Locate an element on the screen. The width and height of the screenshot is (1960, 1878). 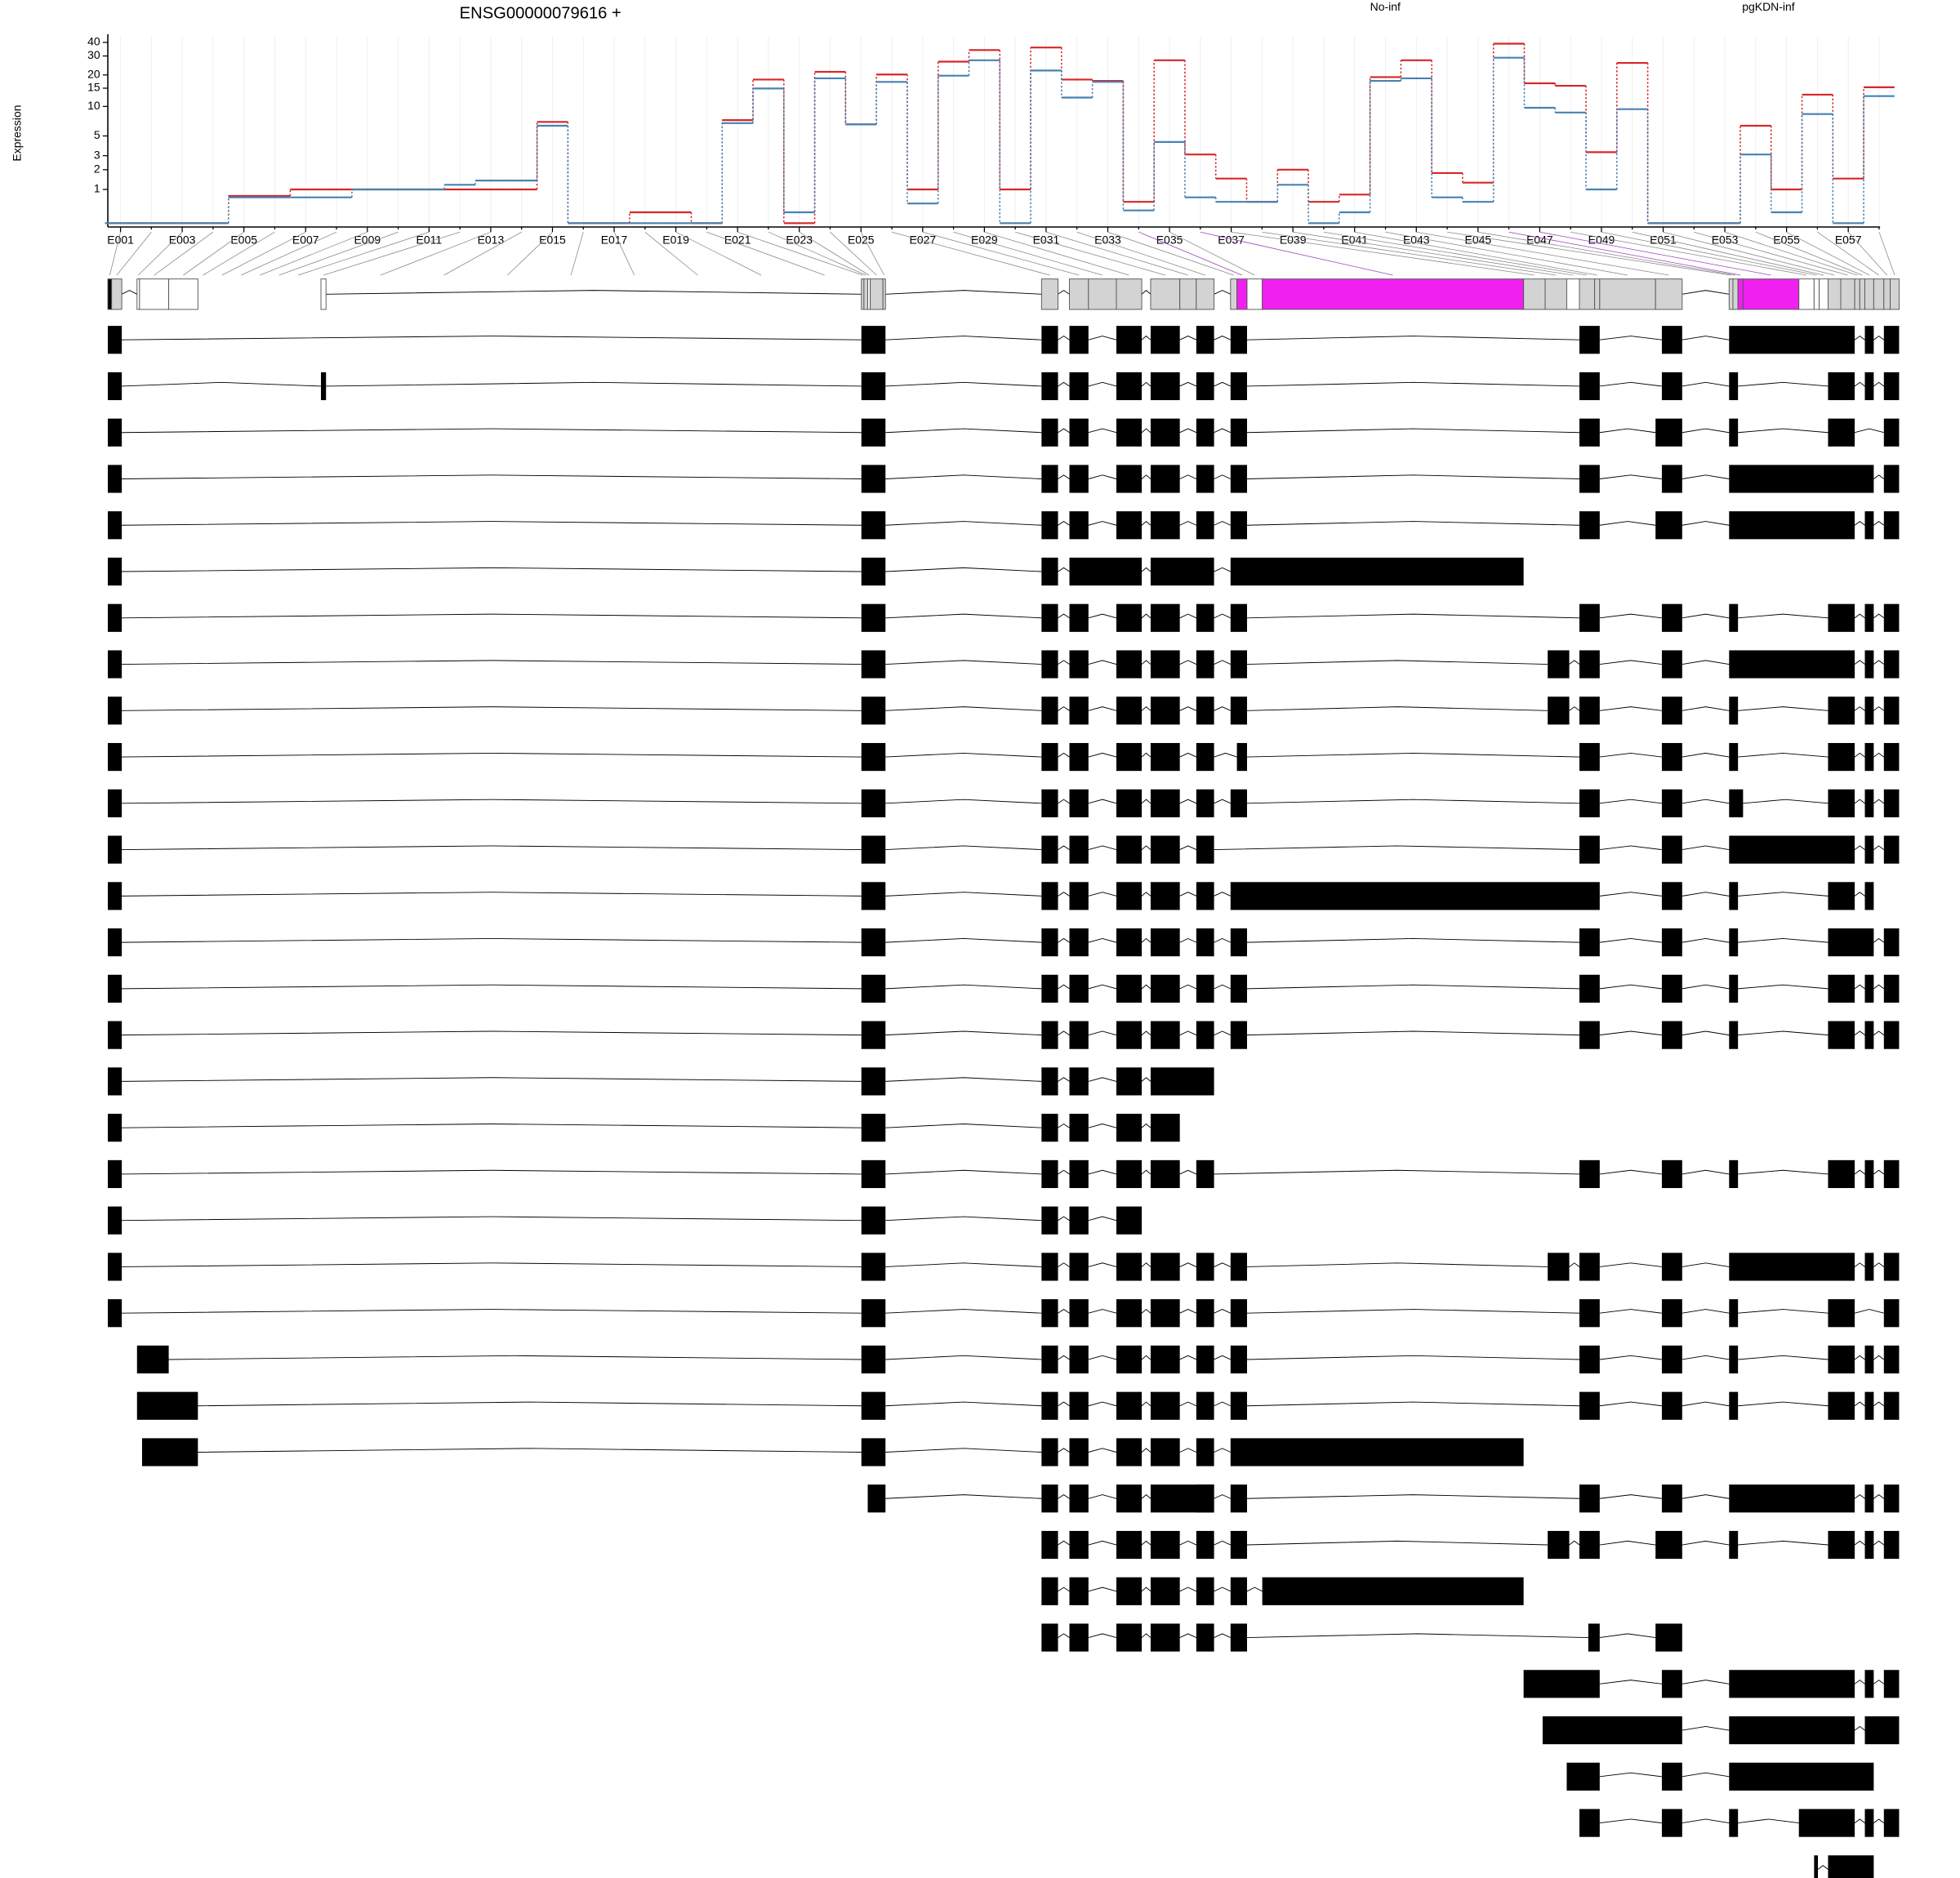
x-tick-label: E001 is located at coordinates (121, 240).